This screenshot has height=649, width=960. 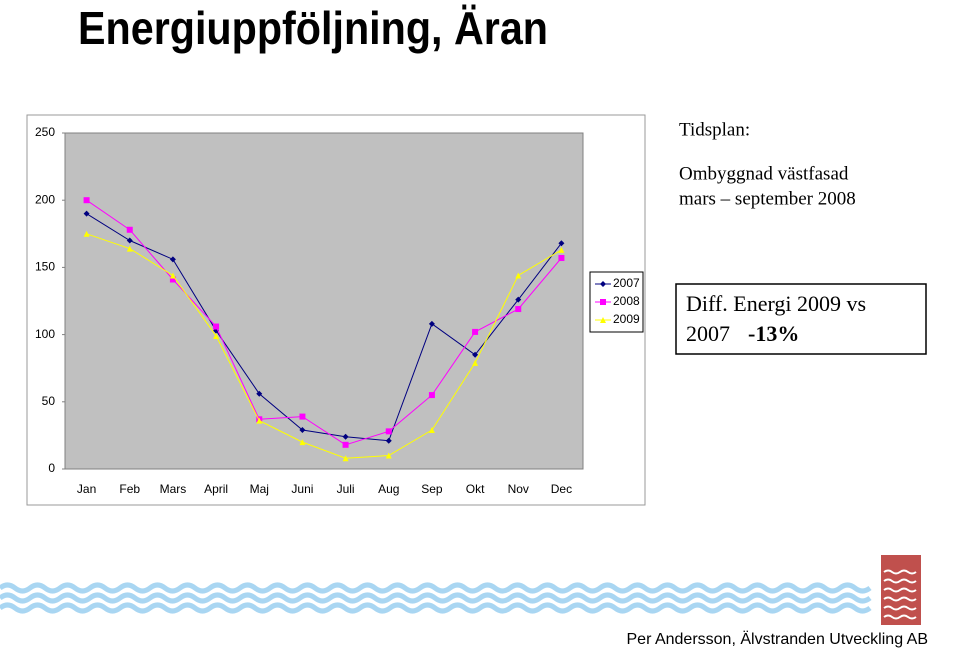 I want to click on diff-text: Diff. Energi 2009 vs, so click(x=776, y=303).